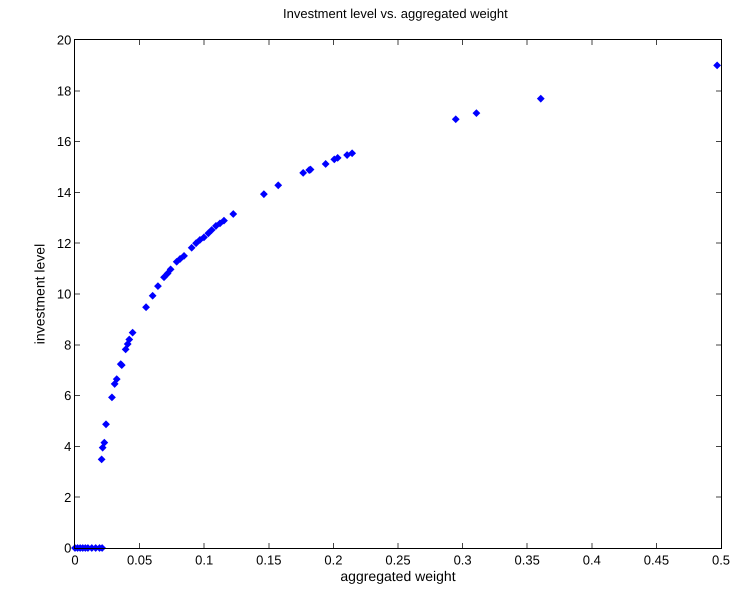  What do you see at coordinates (463, 560) in the screenshot?
I see `x-tick-label: 0.3` at bounding box center [463, 560].